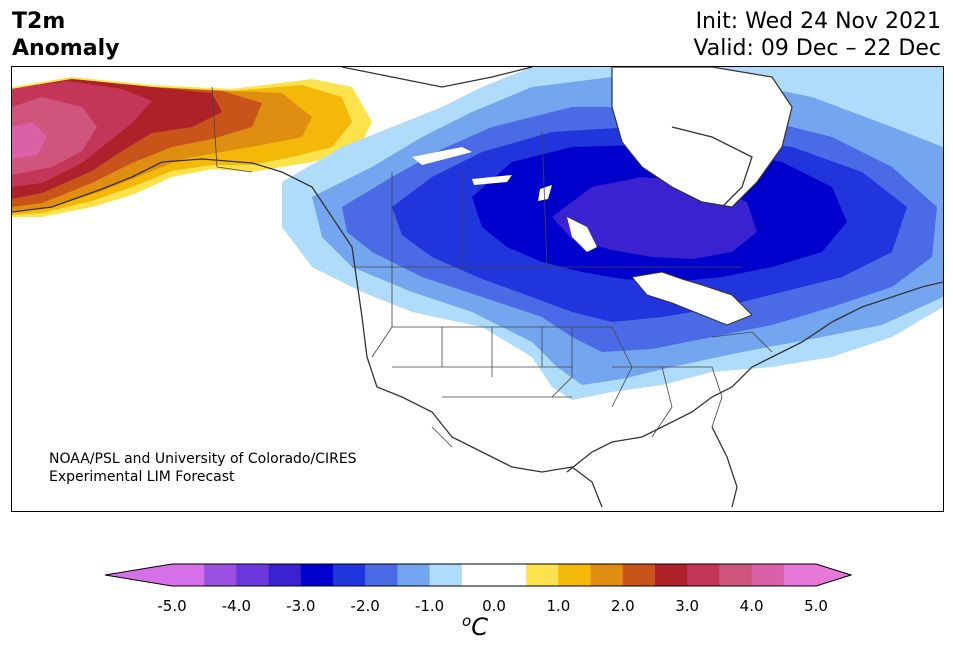 The image size is (953, 655). I want to click on variable-label: T2m, so click(39, 21).